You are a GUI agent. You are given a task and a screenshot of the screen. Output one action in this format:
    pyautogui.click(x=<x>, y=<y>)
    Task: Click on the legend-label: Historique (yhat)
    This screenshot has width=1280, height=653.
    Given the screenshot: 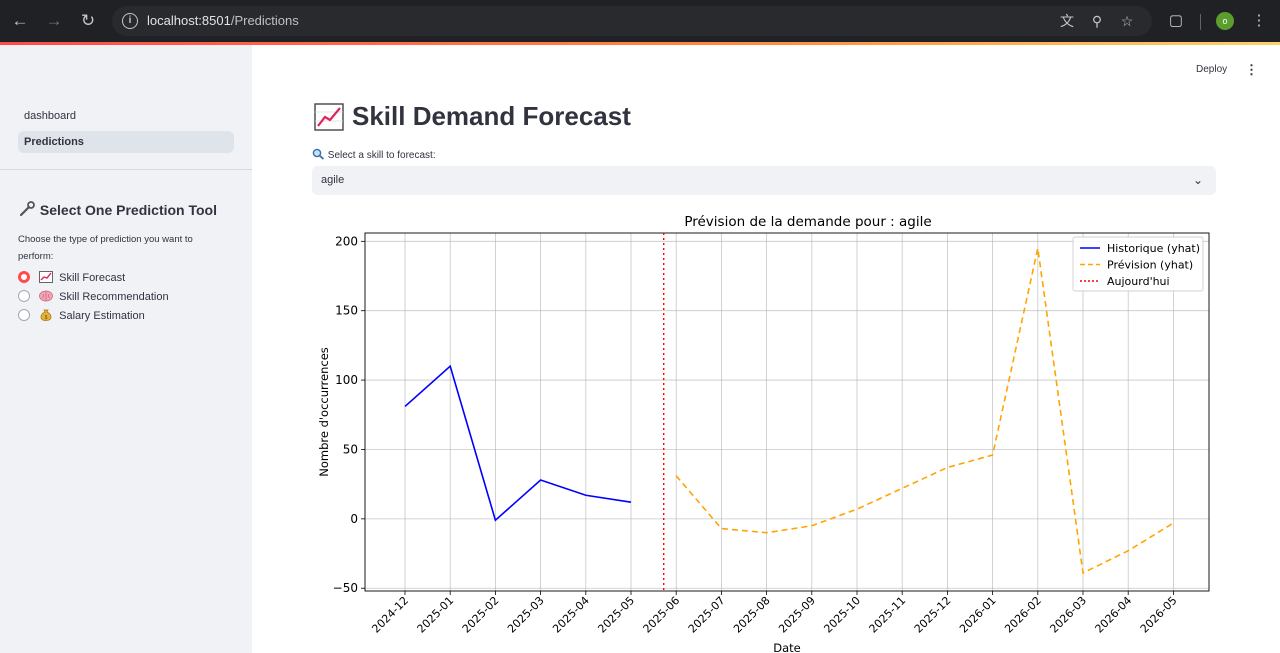 What is the action you would take?
    pyautogui.click(x=1153, y=248)
    